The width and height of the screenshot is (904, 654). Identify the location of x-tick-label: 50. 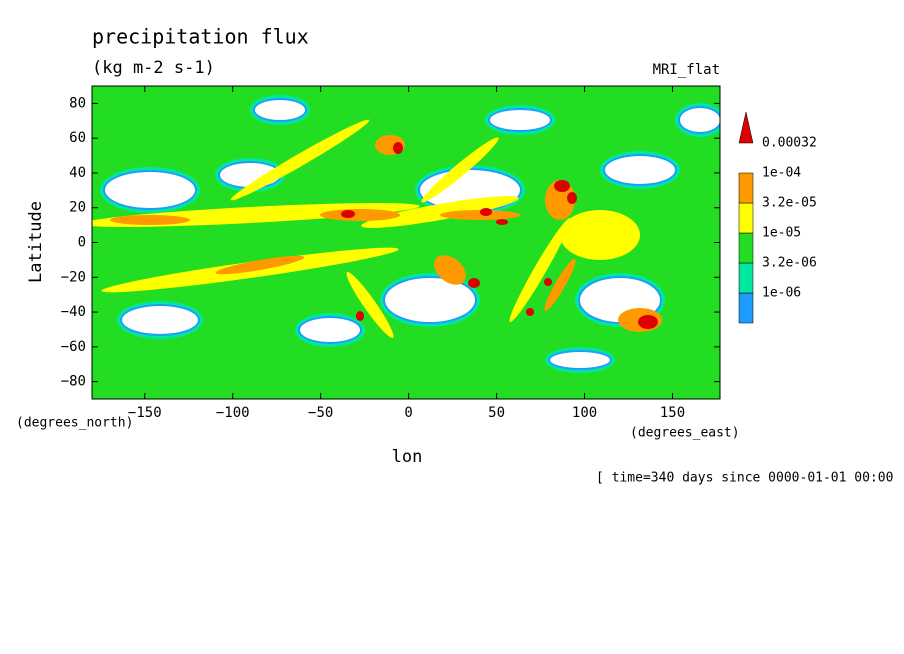
(496, 413).